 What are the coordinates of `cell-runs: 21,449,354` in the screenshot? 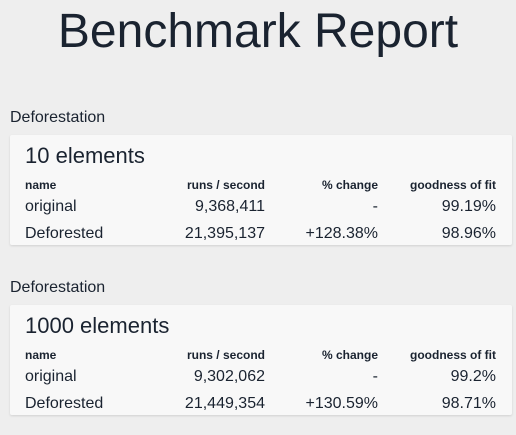 It's located at (224, 403).